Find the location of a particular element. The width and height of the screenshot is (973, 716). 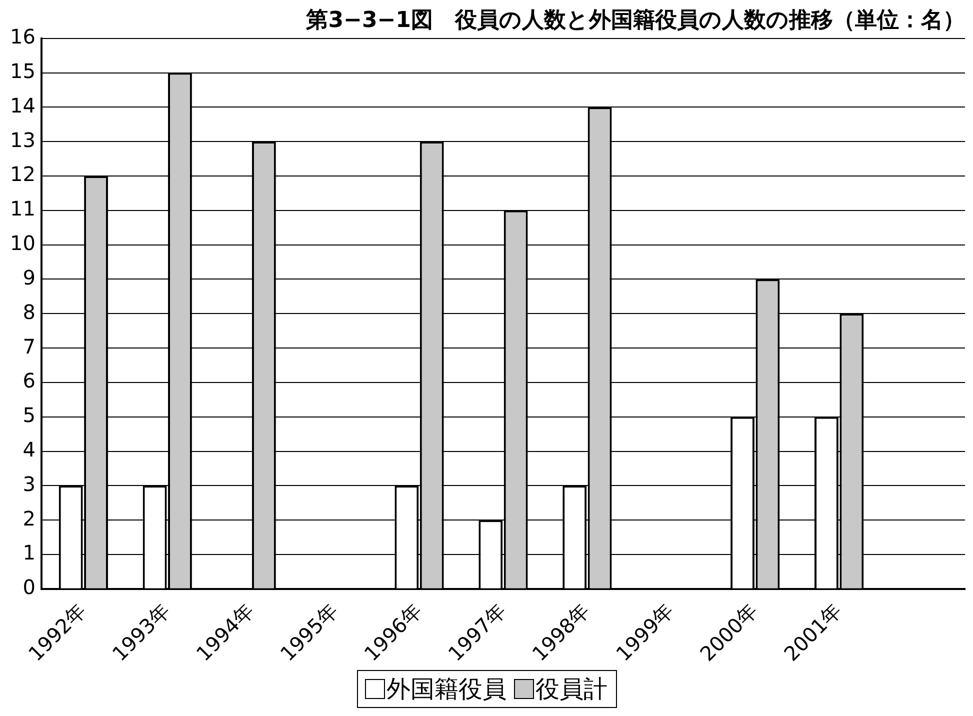

y-tick-label: 10 is located at coordinates (23, 243).